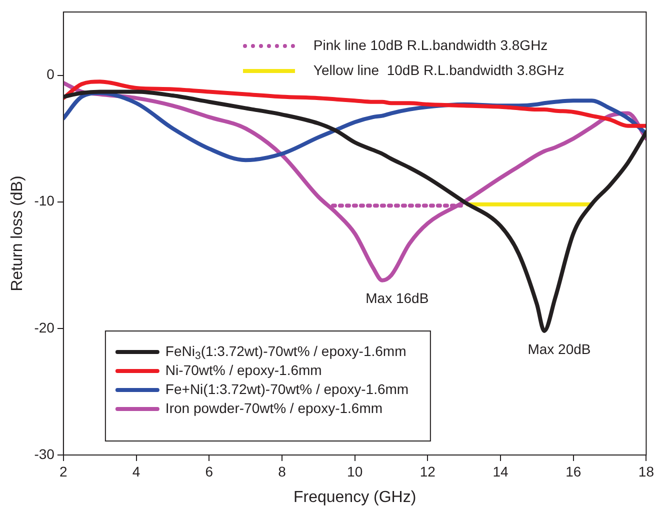 The image size is (657, 515). I want to click on annotation: Pink line 10dB R.L.bandwidth 3.8GHz, so click(430, 44).